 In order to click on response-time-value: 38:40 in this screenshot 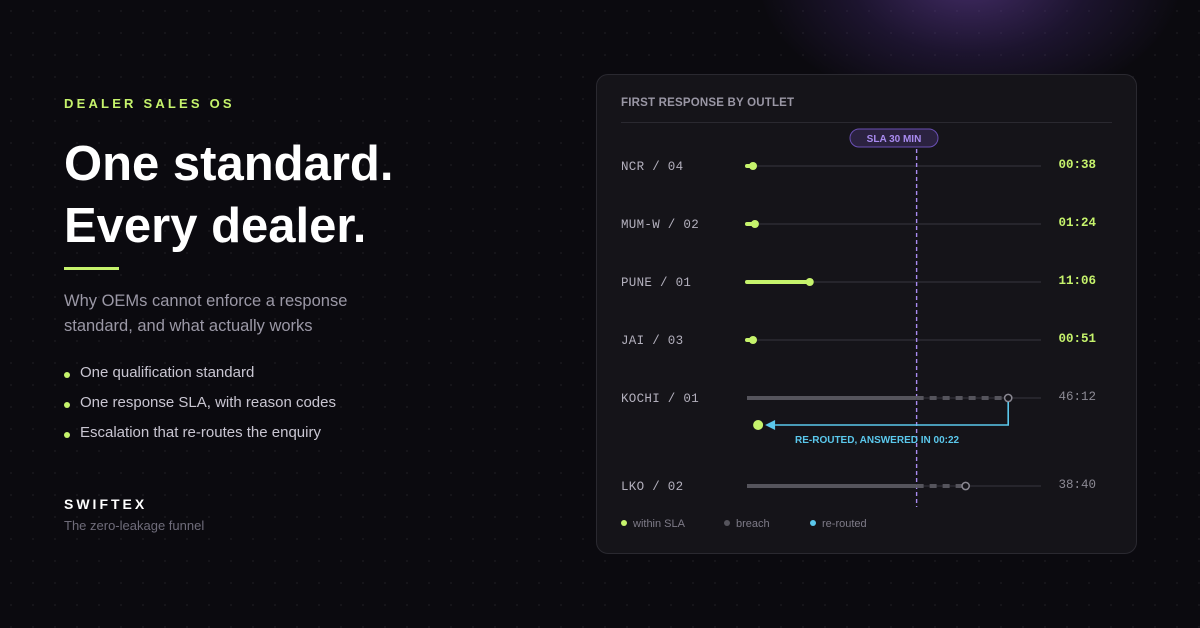, I will do `click(1077, 485)`.